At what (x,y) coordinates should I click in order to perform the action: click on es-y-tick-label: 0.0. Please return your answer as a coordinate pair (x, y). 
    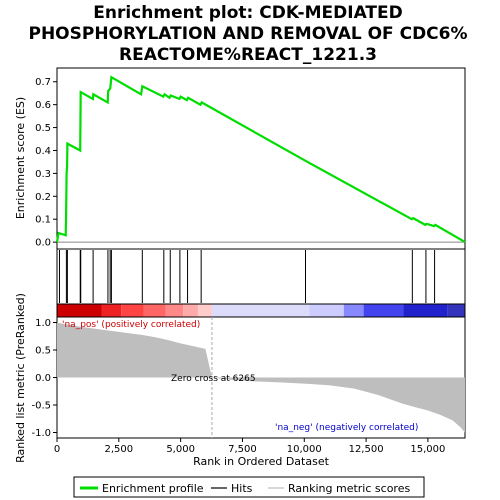
    Looking at the image, I should click on (43, 243).